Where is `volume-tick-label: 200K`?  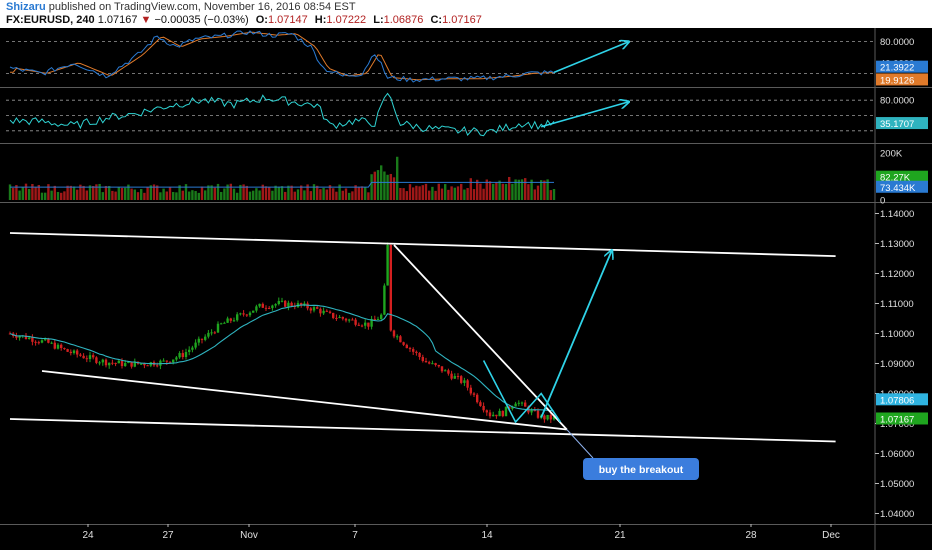
volume-tick-label: 200K is located at coordinates (891, 154).